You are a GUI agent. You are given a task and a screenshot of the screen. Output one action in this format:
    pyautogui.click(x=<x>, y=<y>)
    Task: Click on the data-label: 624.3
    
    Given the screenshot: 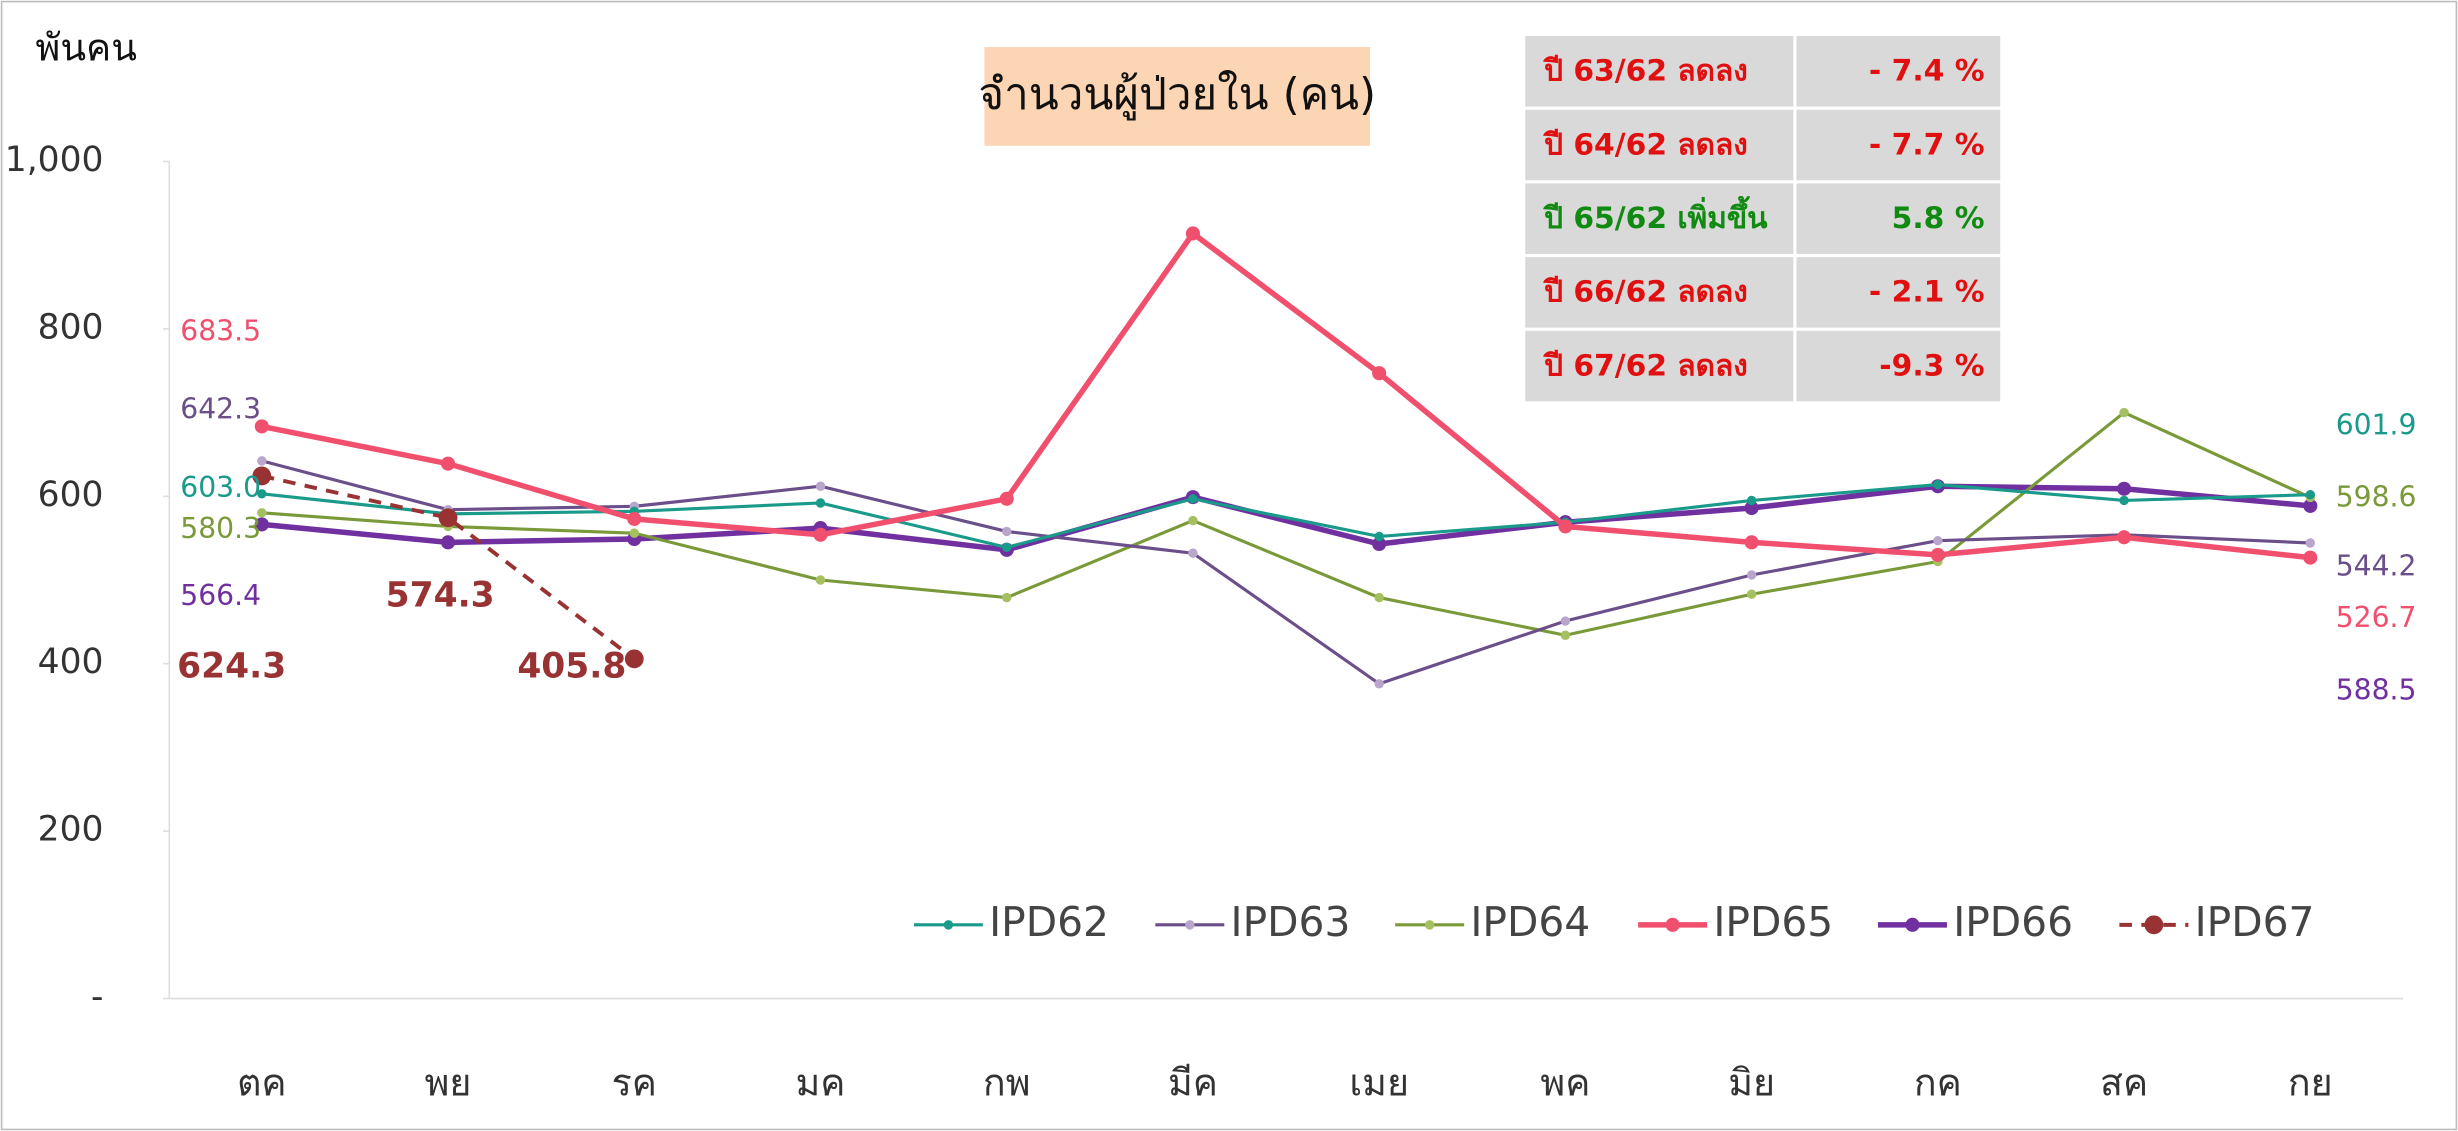 What is the action you would take?
    pyautogui.click(x=231, y=666)
    